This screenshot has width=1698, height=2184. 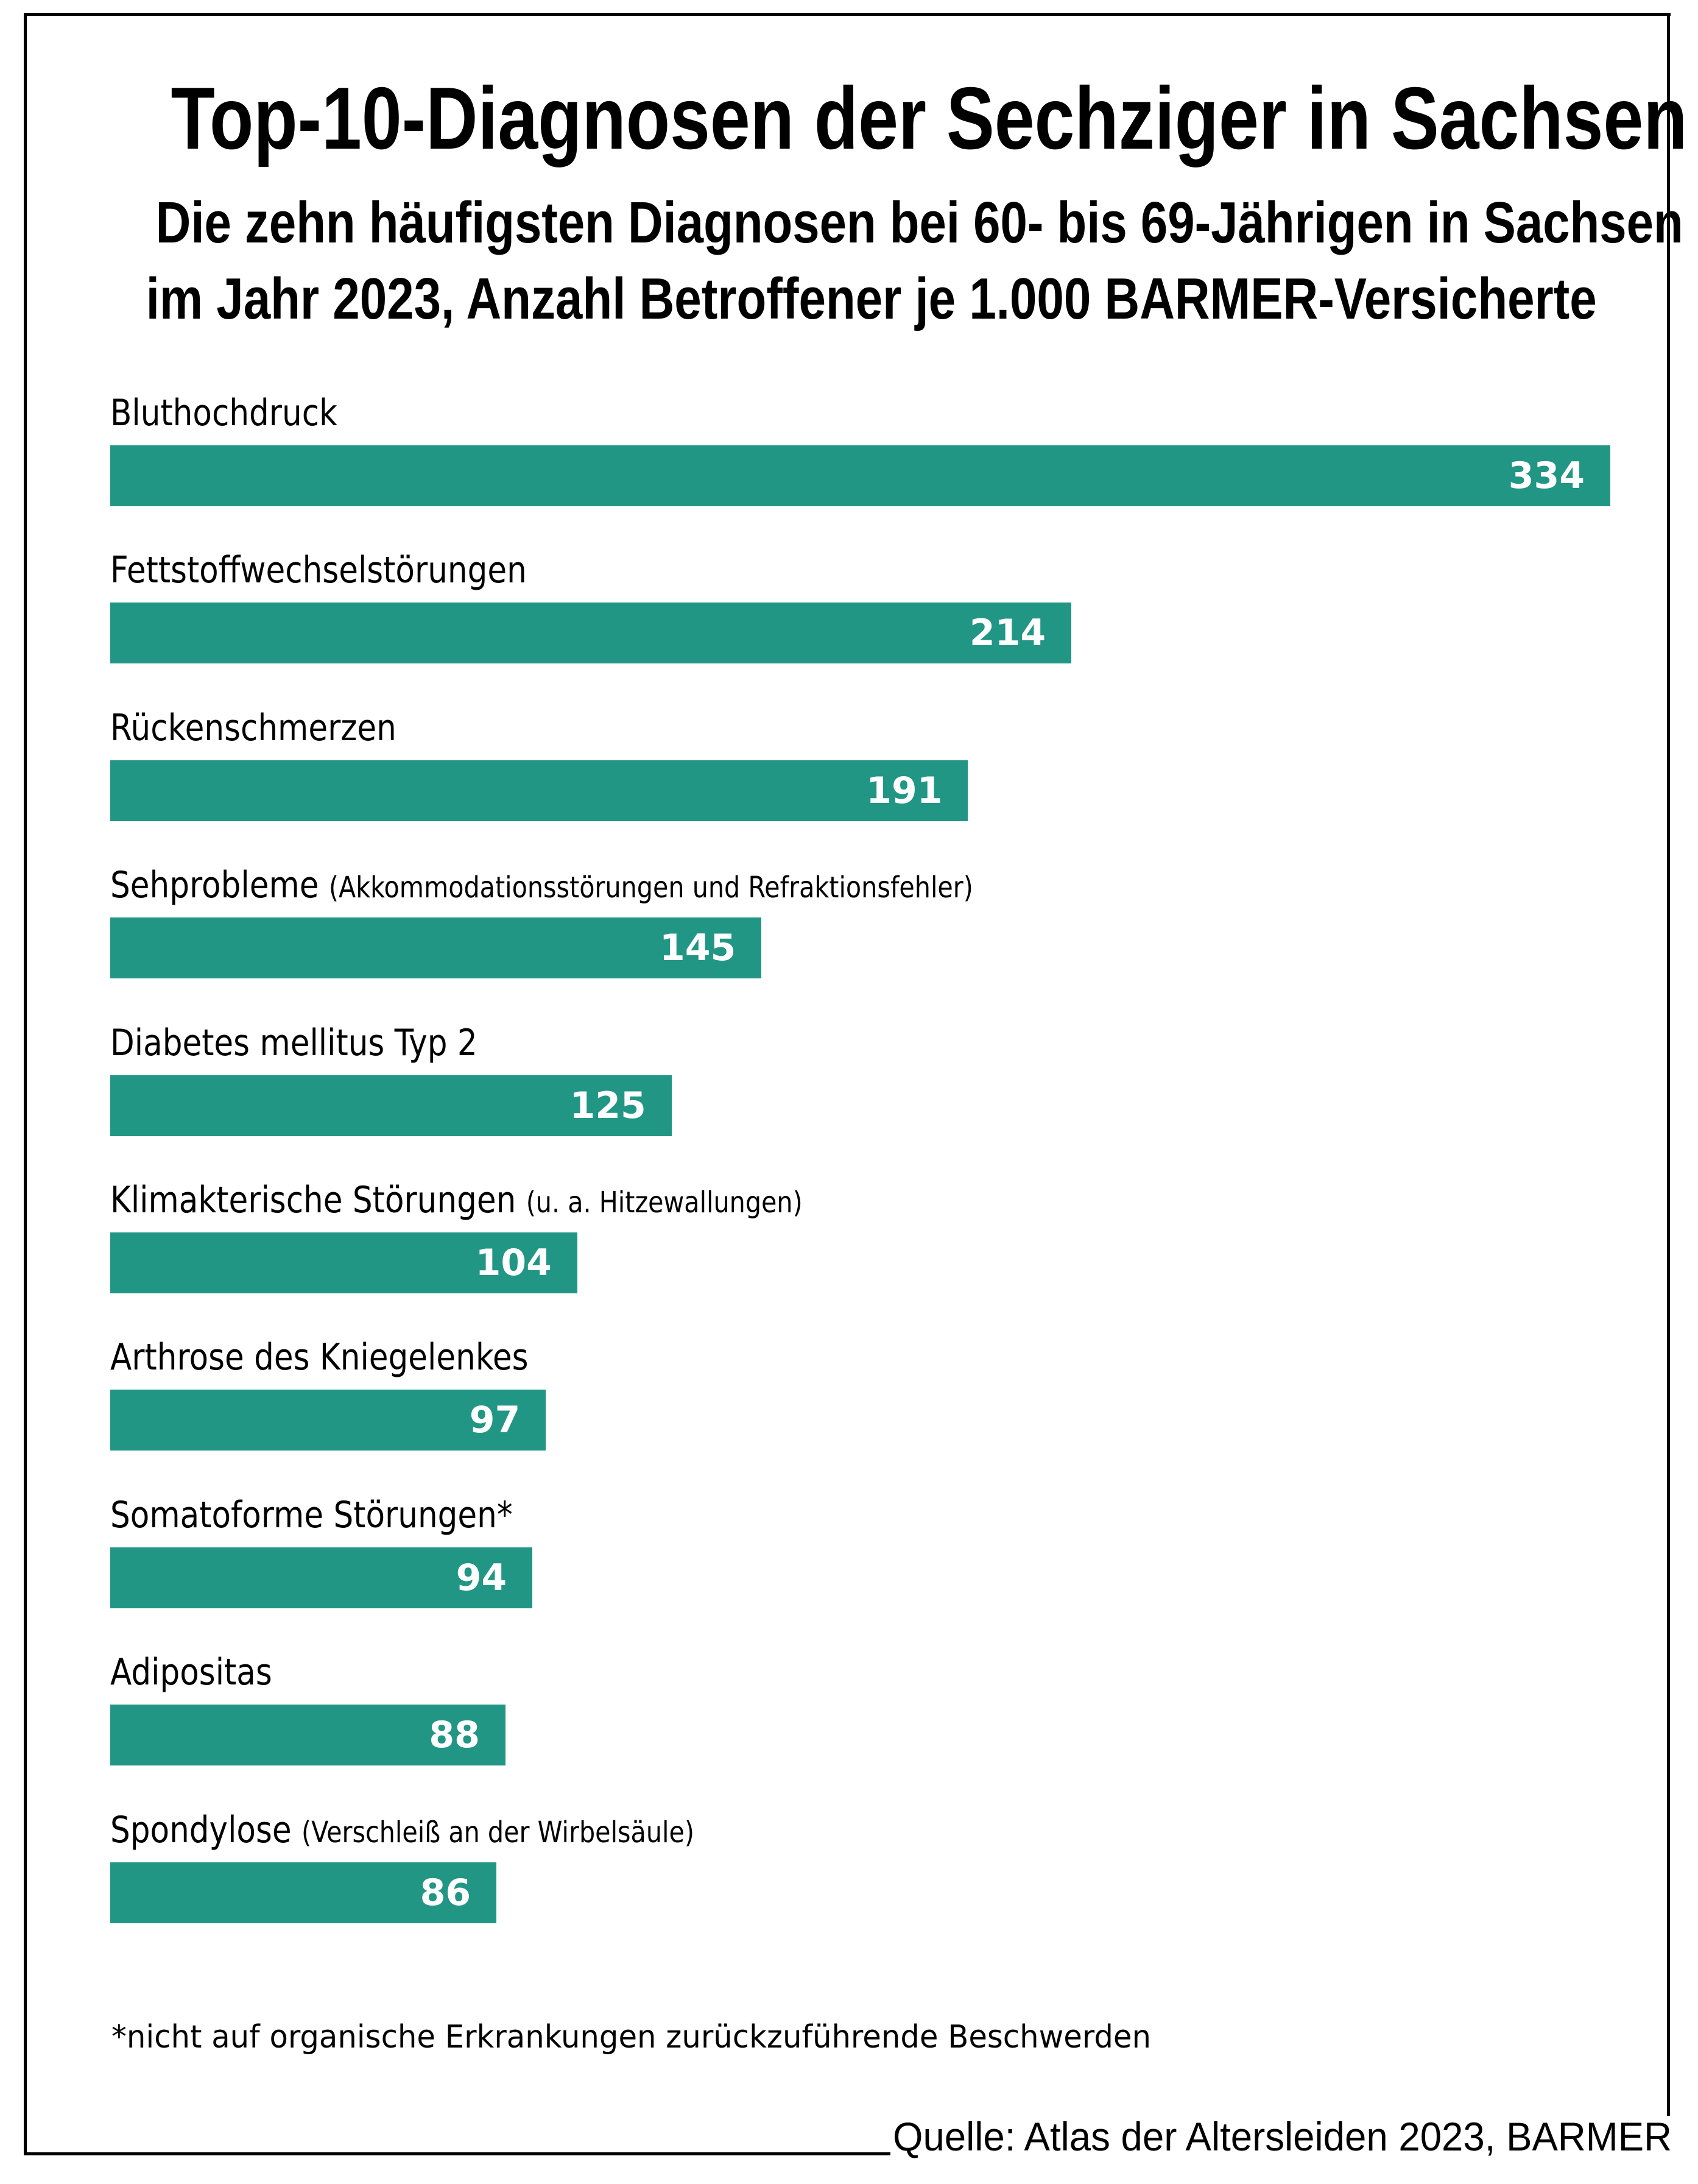 I want to click on category-label: Diabetes mellitus Typ 2, so click(x=293, y=1043).